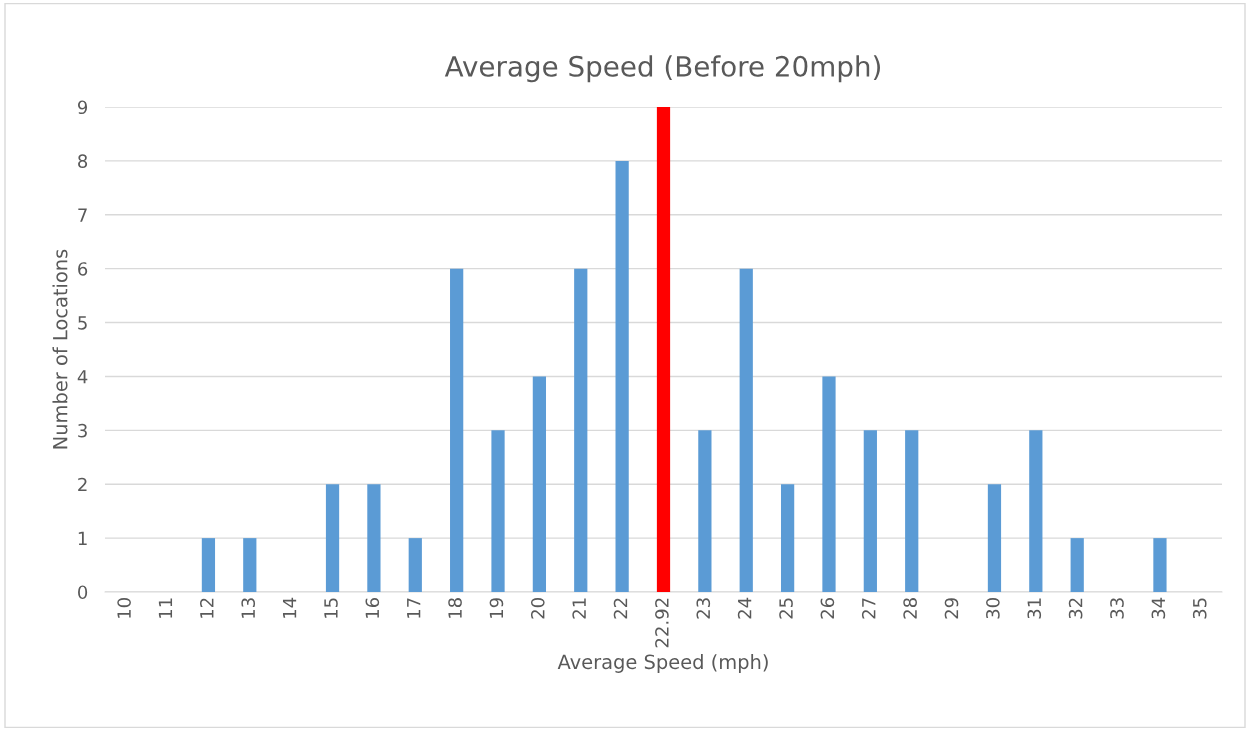 The width and height of the screenshot is (1250, 731). What do you see at coordinates (786, 608) in the screenshot?
I see `x-tick-label: 25` at bounding box center [786, 608].